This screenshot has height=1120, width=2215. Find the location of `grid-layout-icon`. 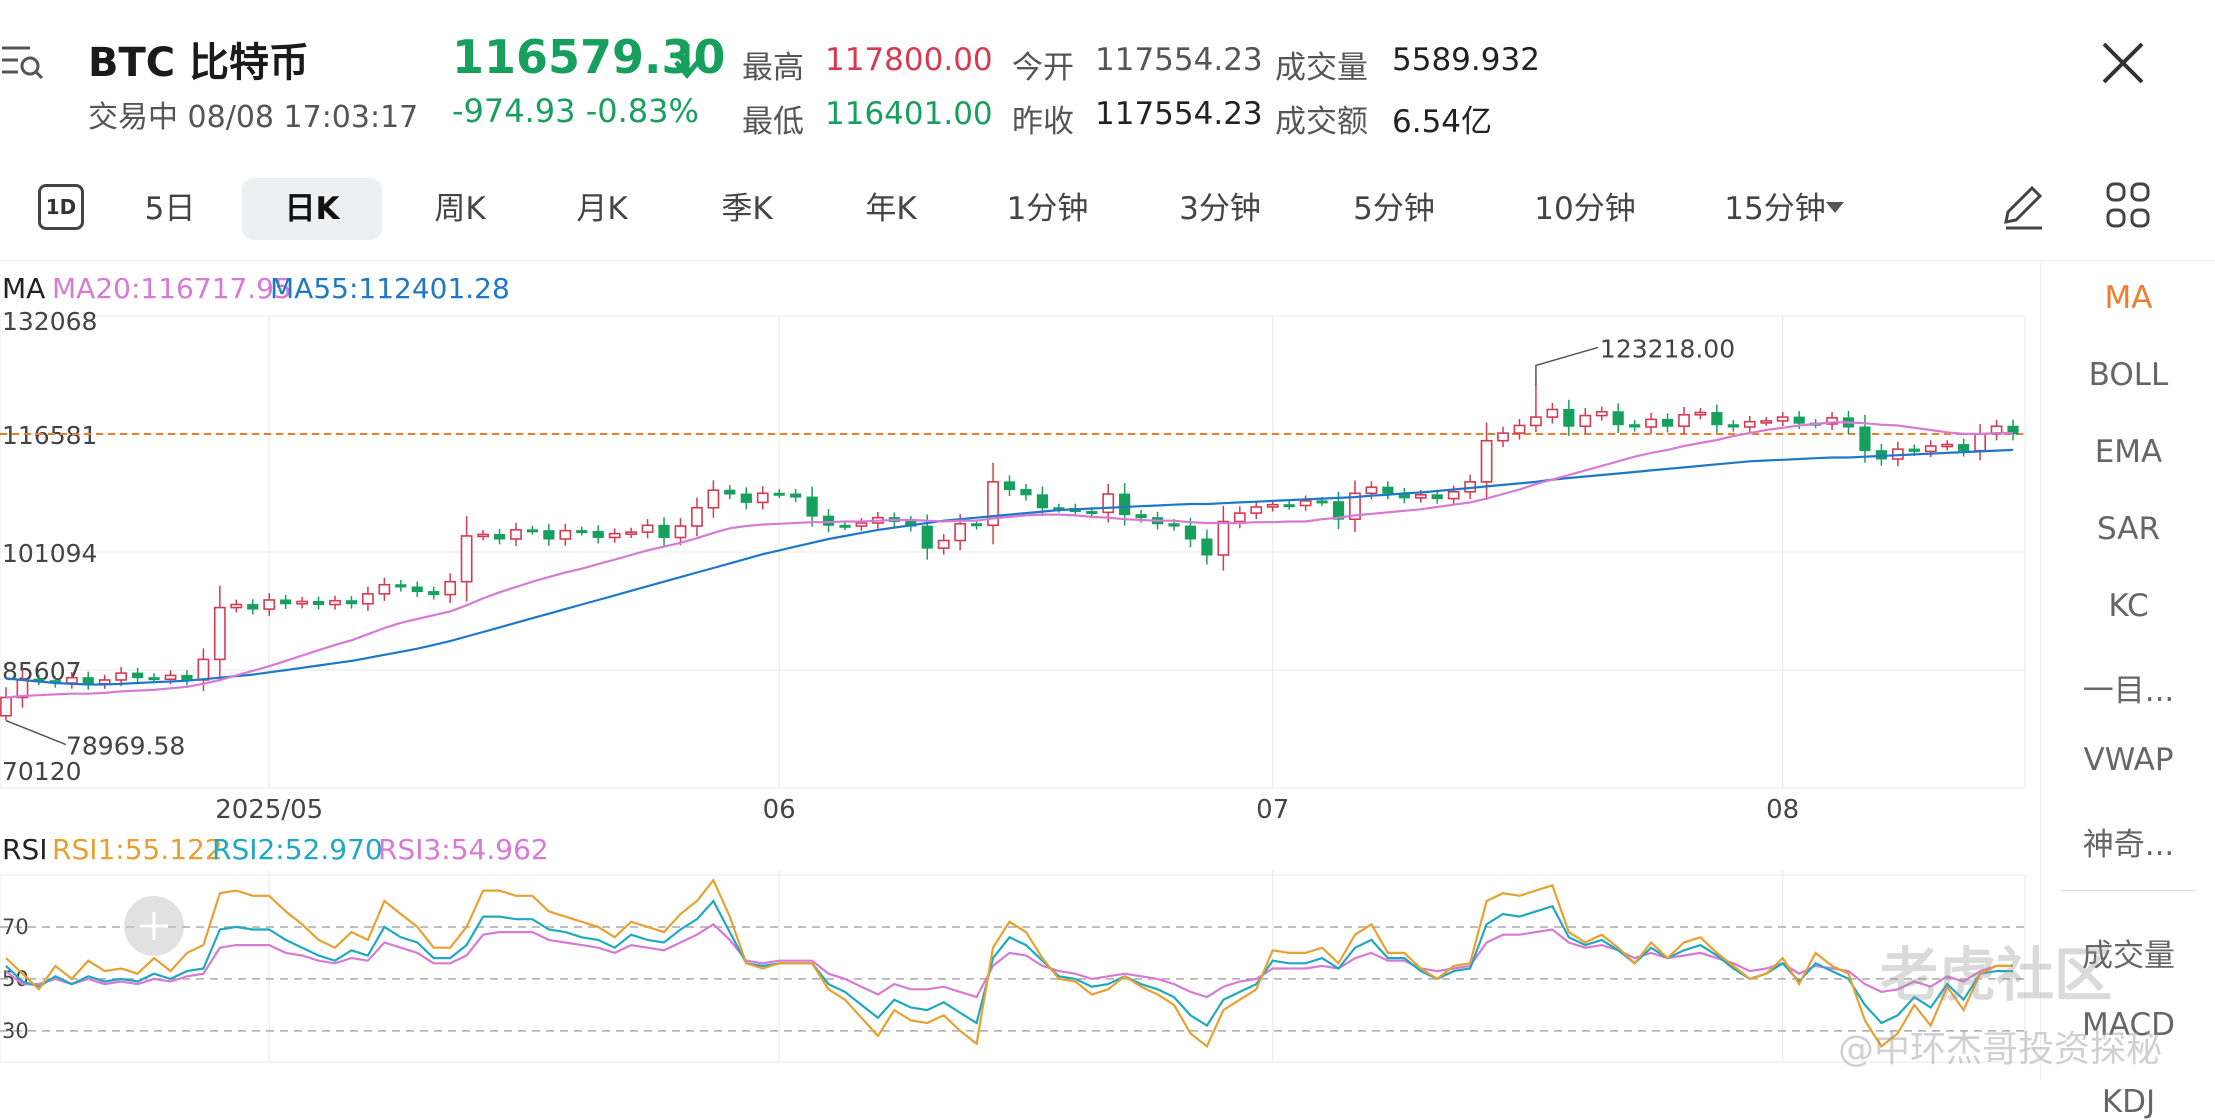

grid-layout-icon is located at coordinates (2128, 206).